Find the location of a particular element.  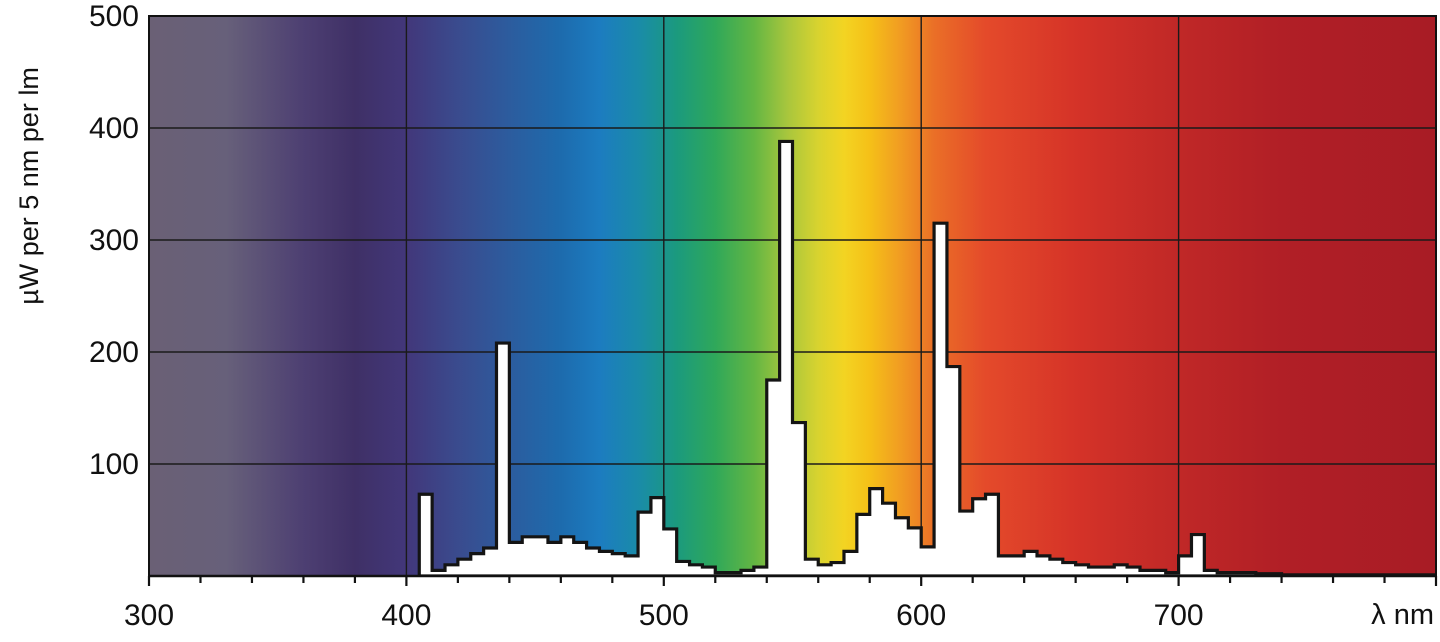

y-tick-label: 500 is located at coordinates (114, 16).